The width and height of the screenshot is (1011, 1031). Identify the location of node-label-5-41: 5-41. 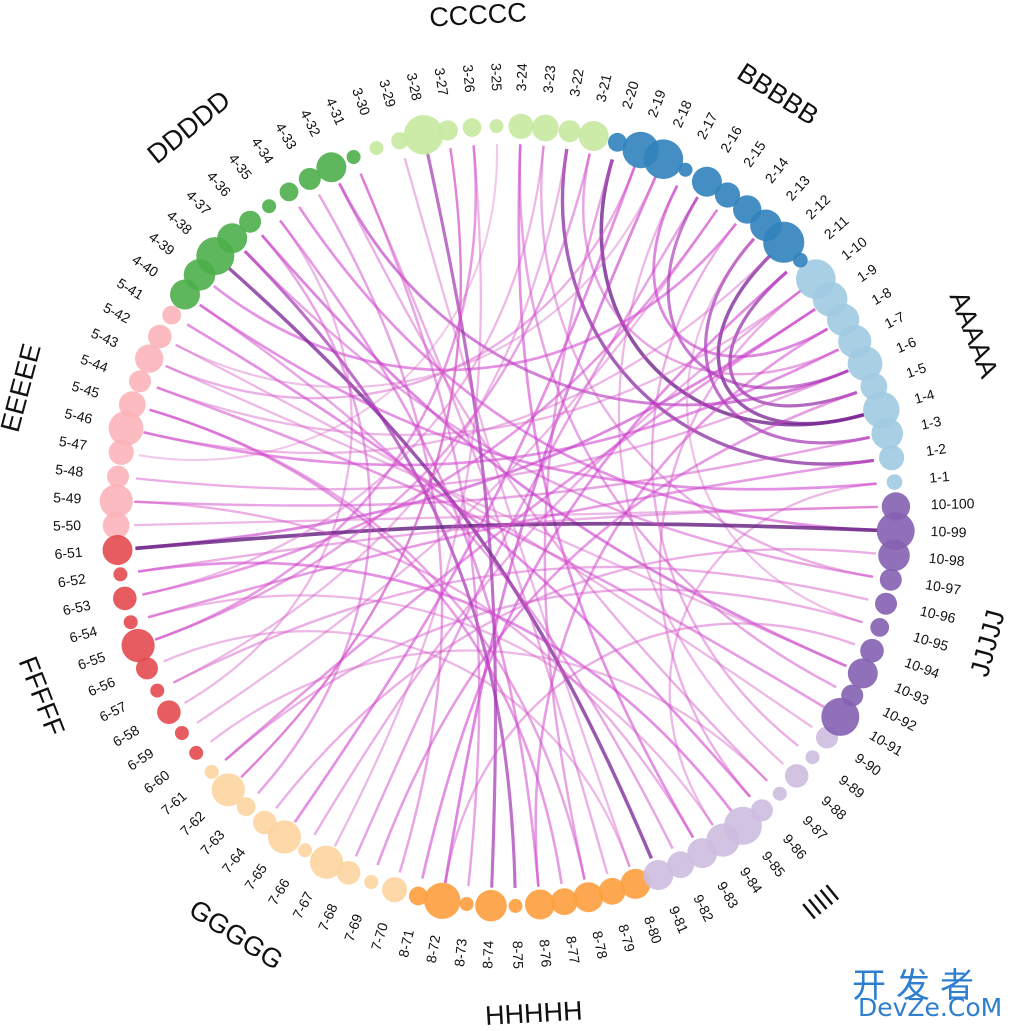
(130, 289).